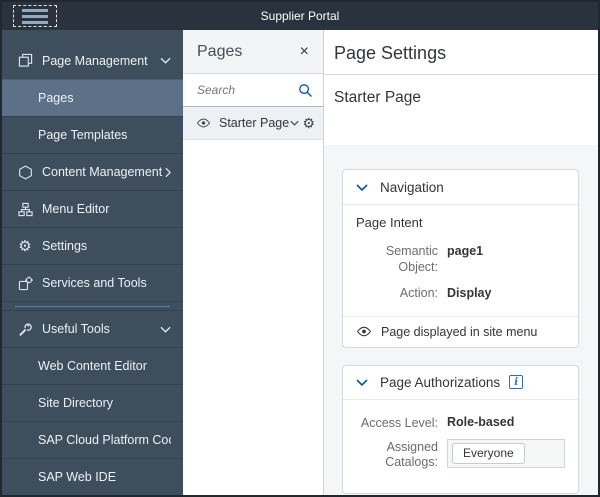  What do you see at coordinates (418, 293) in the screenshot?
I see `field-label: Action:` at bounding box center [418, 293].